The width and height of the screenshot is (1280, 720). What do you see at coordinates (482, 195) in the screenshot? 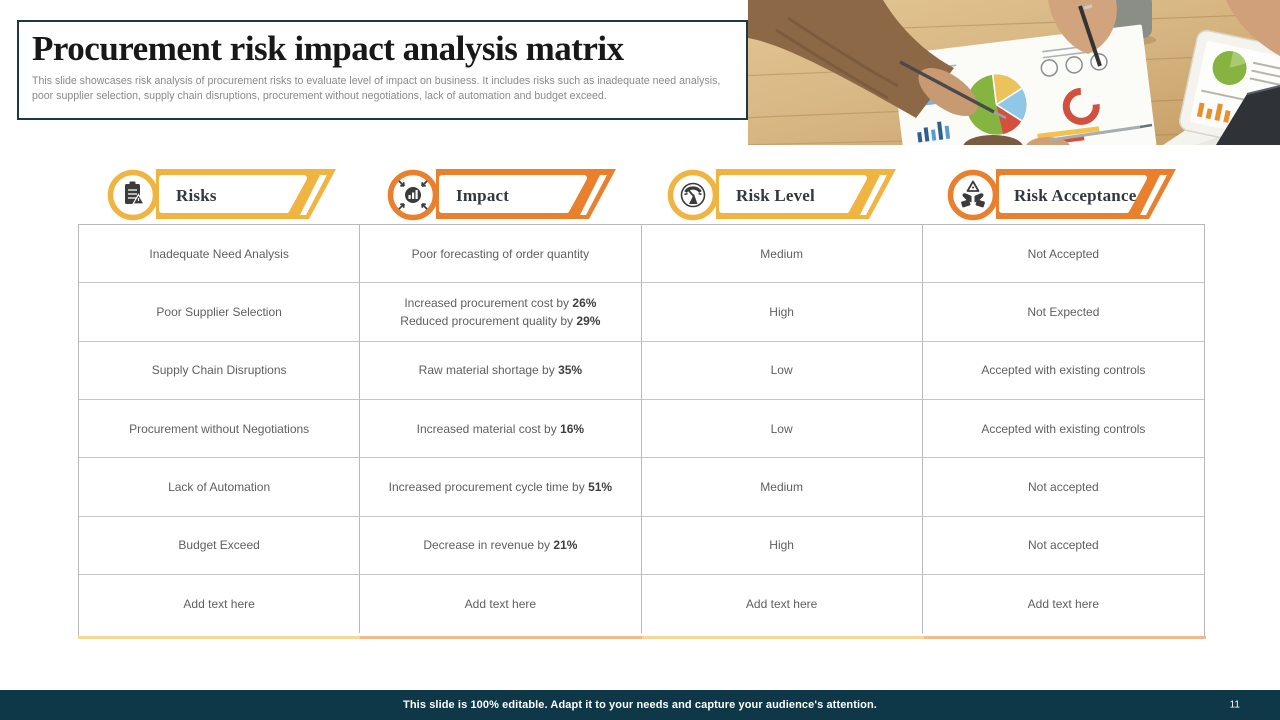
I see `column-header-label: Impact` at bounding box center [482, 195].